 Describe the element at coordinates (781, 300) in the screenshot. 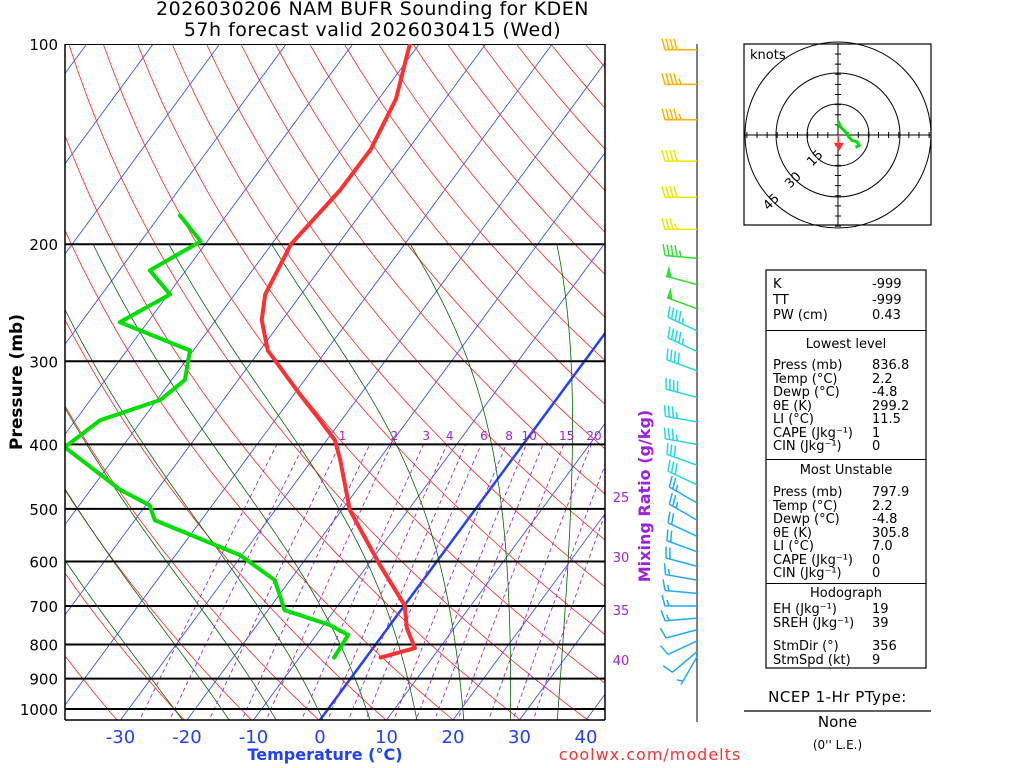

I see `panel-label: TT` at that location.